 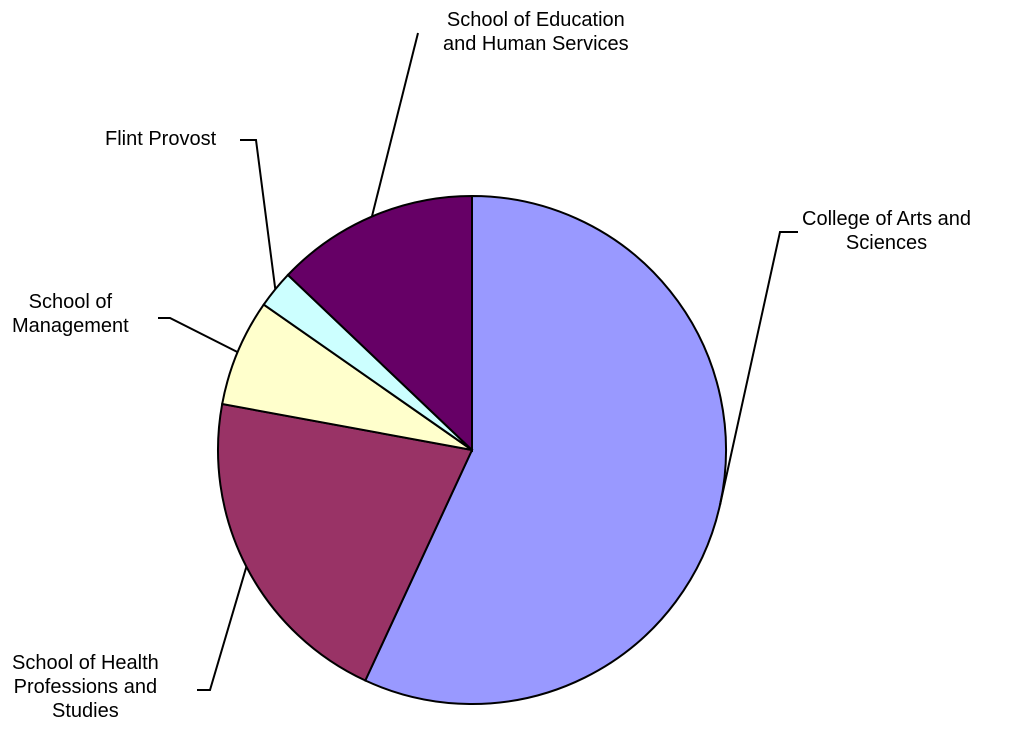 What do you see at coordinates (347, 377) in the screenshot?
I see `pie-slice-management` at bounding box center [347, 377].